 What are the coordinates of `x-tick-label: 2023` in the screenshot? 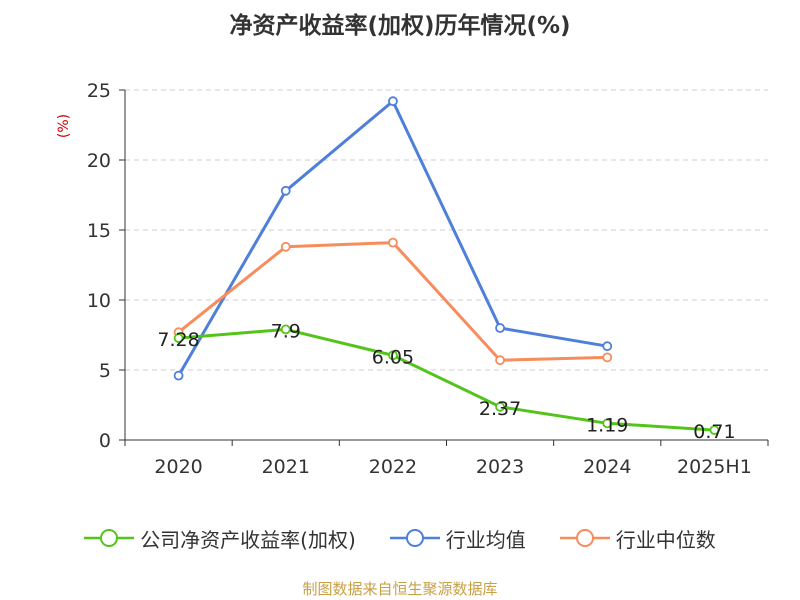 It's located at (500, 467).